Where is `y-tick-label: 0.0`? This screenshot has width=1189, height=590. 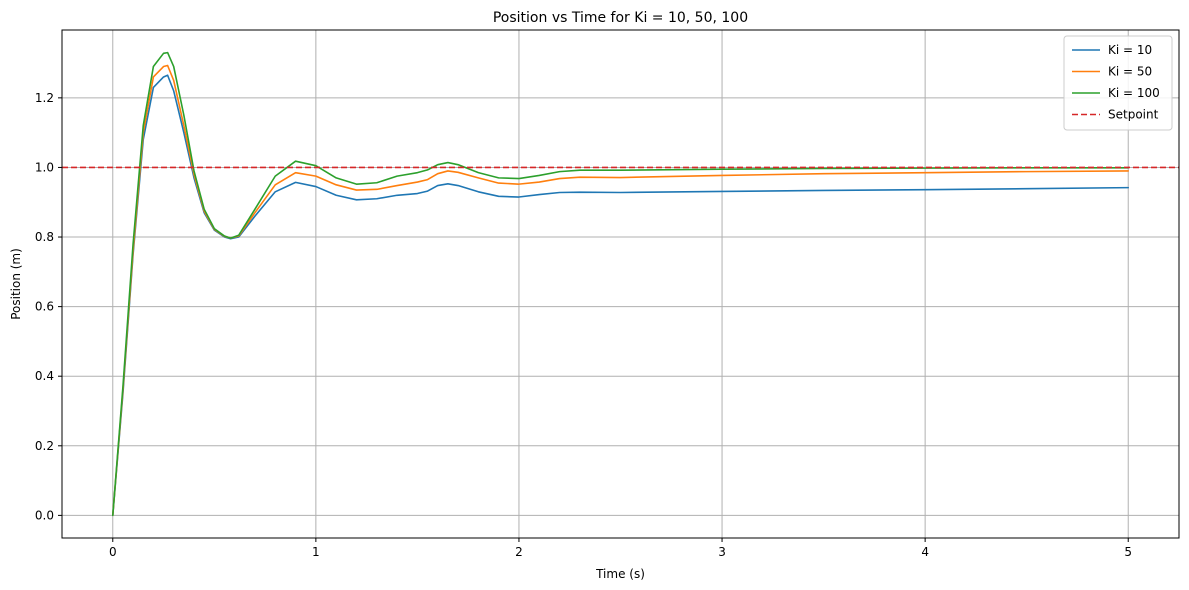 y-tick-label: 0.0 is located at coordinates (44, 515).